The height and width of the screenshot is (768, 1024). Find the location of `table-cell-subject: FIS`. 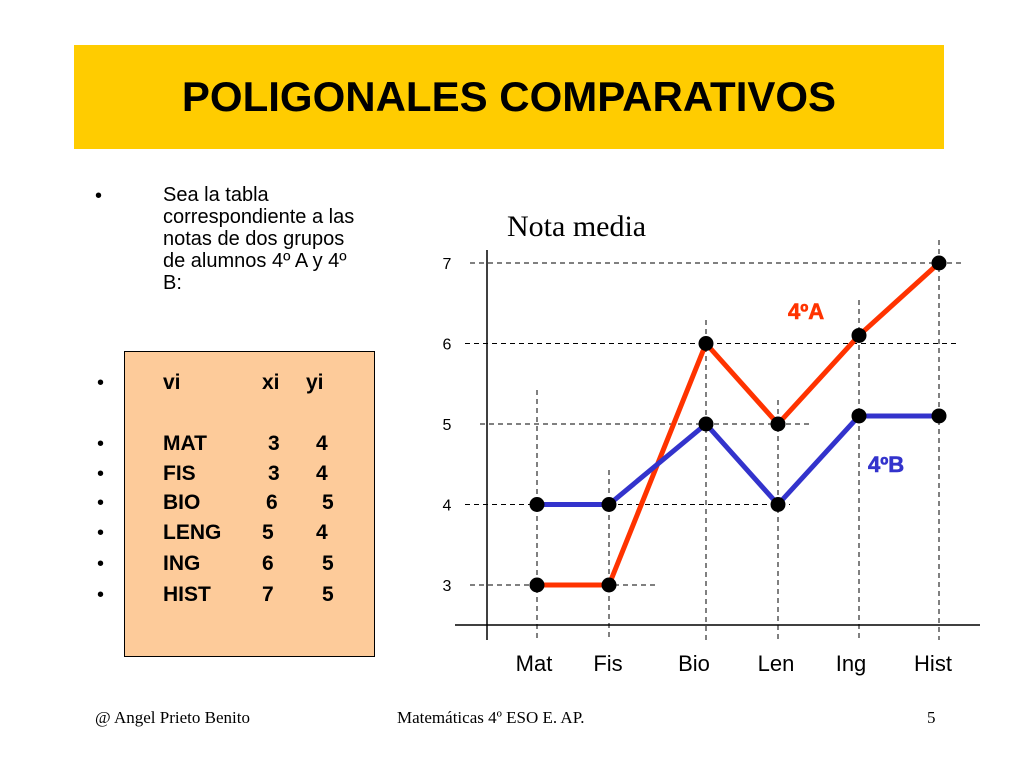

table-cell-subject: FIS is located at coordinates (179, 473).